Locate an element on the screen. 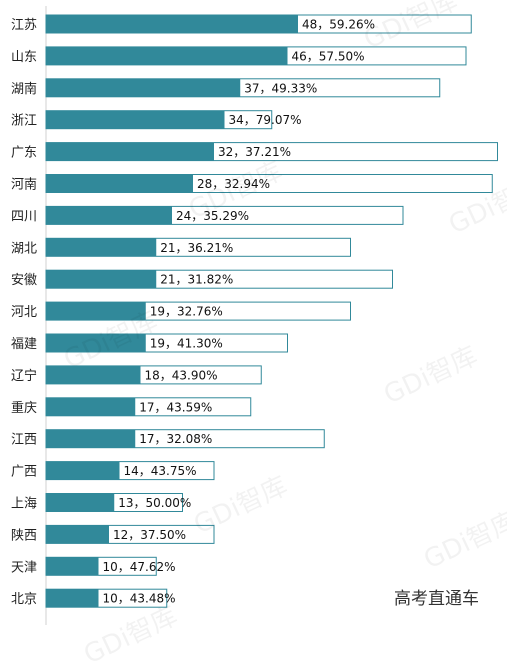 This screenshot has height=671, width=507. category-label: 上海 is located at coordinates (24, 504).